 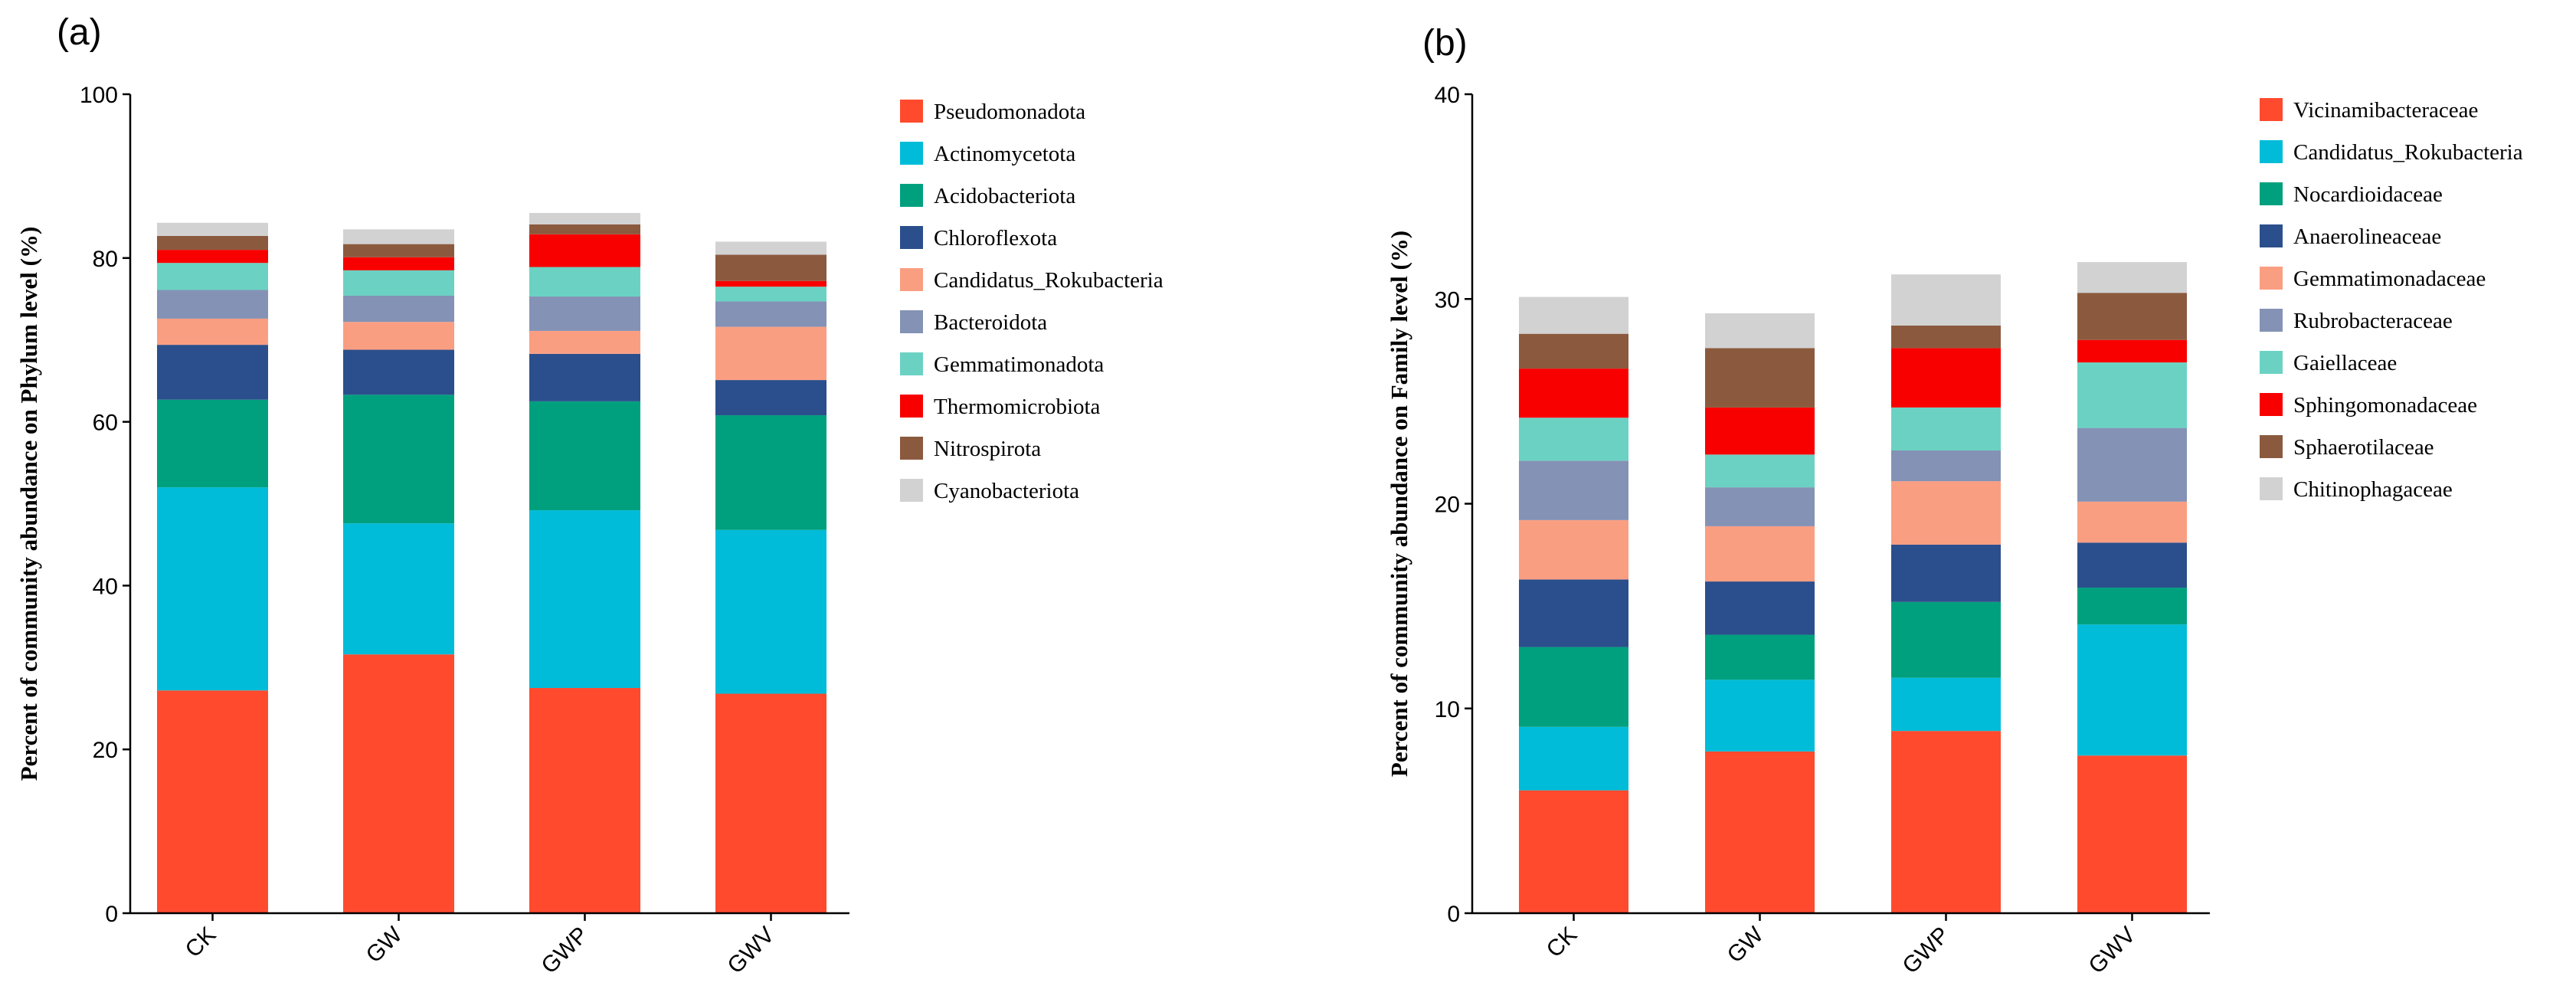 What do you see at coordinates (105, 586) in the screenshot?
I see `y-tick-label: 40` at bounding box center [105, 586].